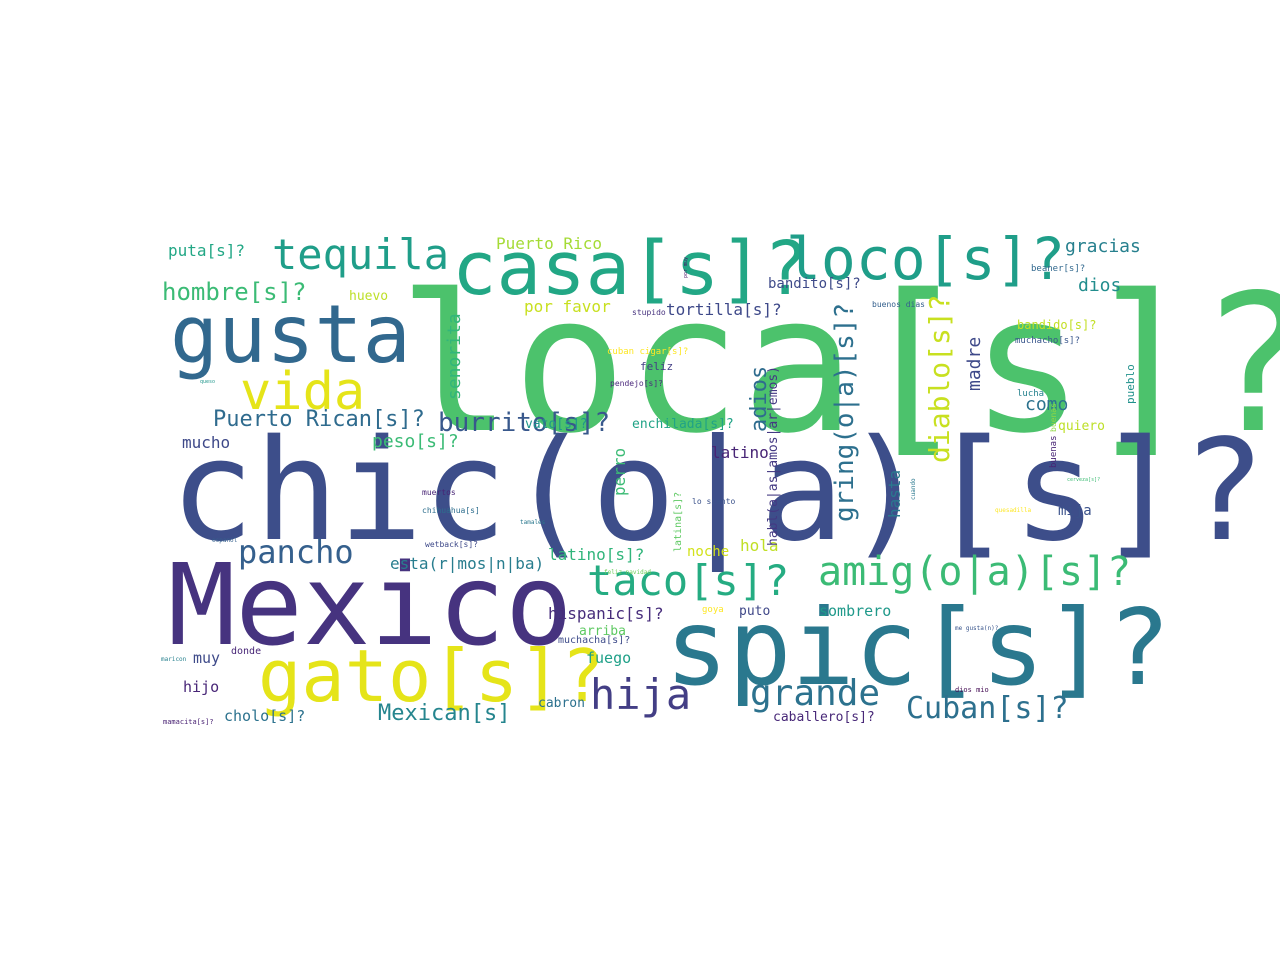 Image resolution: width=1280 pixels, height=960 pixels. What do you see at coordinates (1047, 404) in the screenshot?
I see `word: como` at bounding box center [1047, 404].